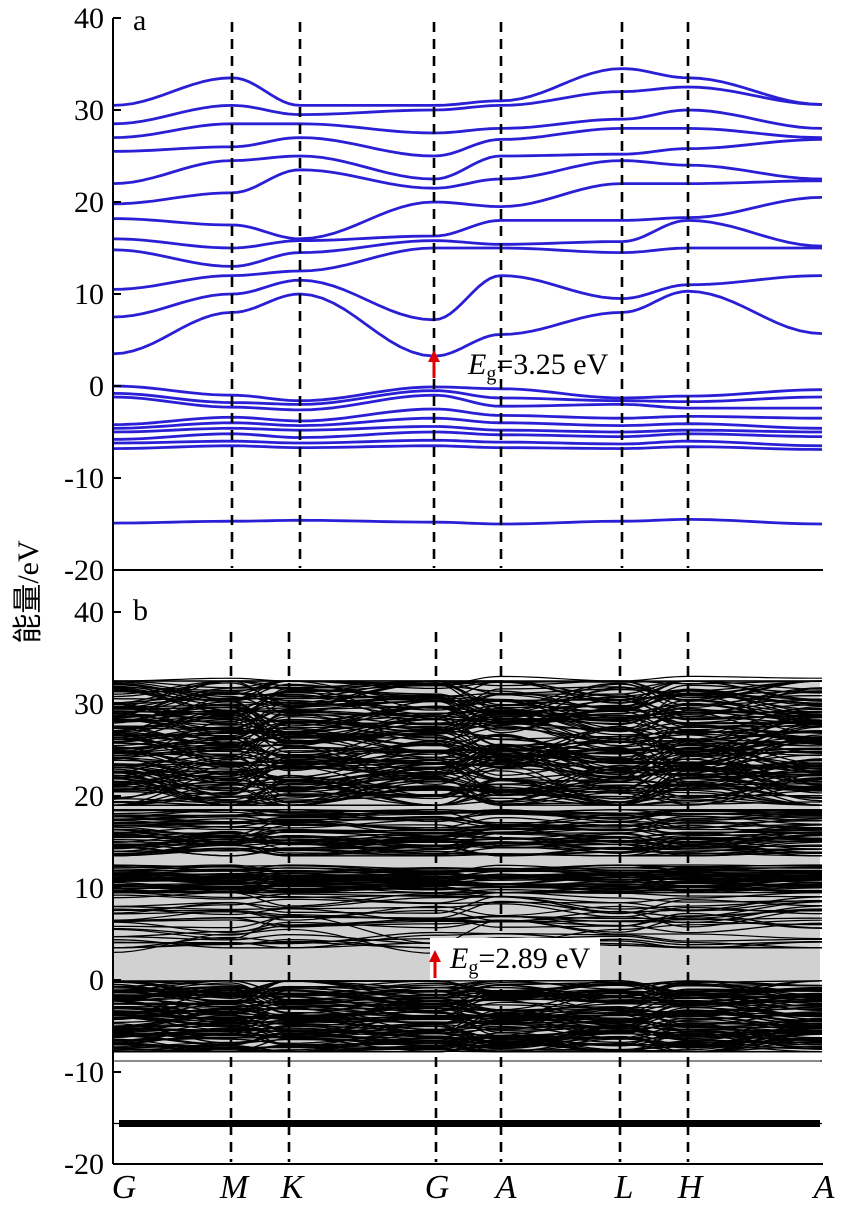 Image resolution: width=850 pixels, height=1205 pixels. I want to click on panel-a-gap-E: E, so click(476, 364).